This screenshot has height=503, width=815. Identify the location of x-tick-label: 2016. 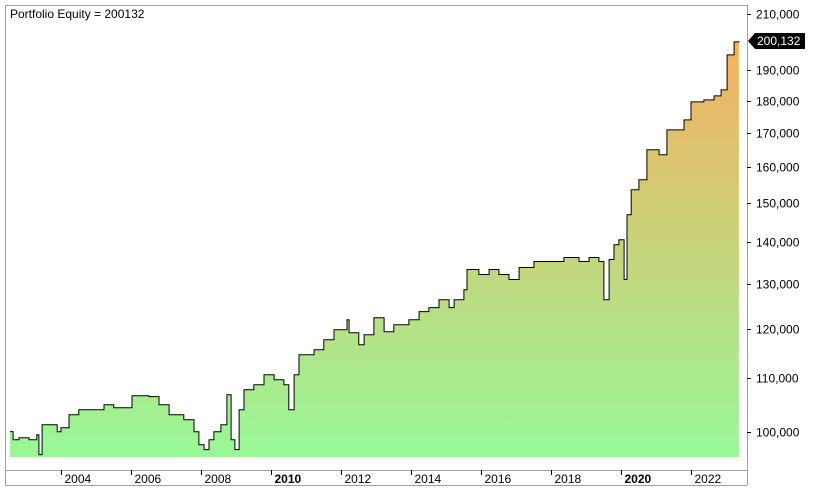
(498, 479).